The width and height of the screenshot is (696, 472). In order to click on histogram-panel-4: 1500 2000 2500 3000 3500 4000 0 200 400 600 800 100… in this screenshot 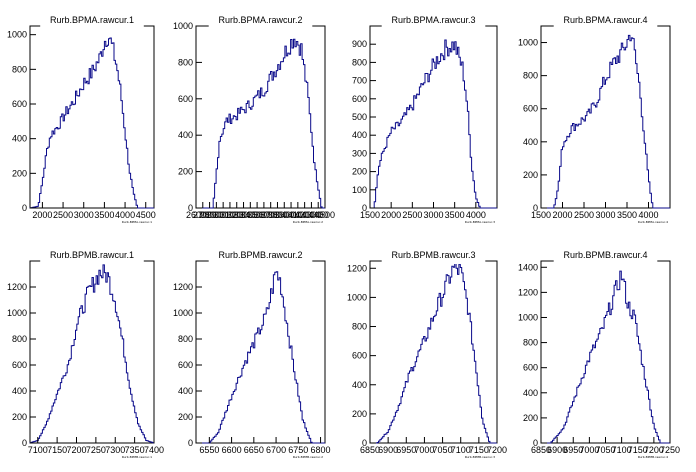, I will do `click(594, 119)`.